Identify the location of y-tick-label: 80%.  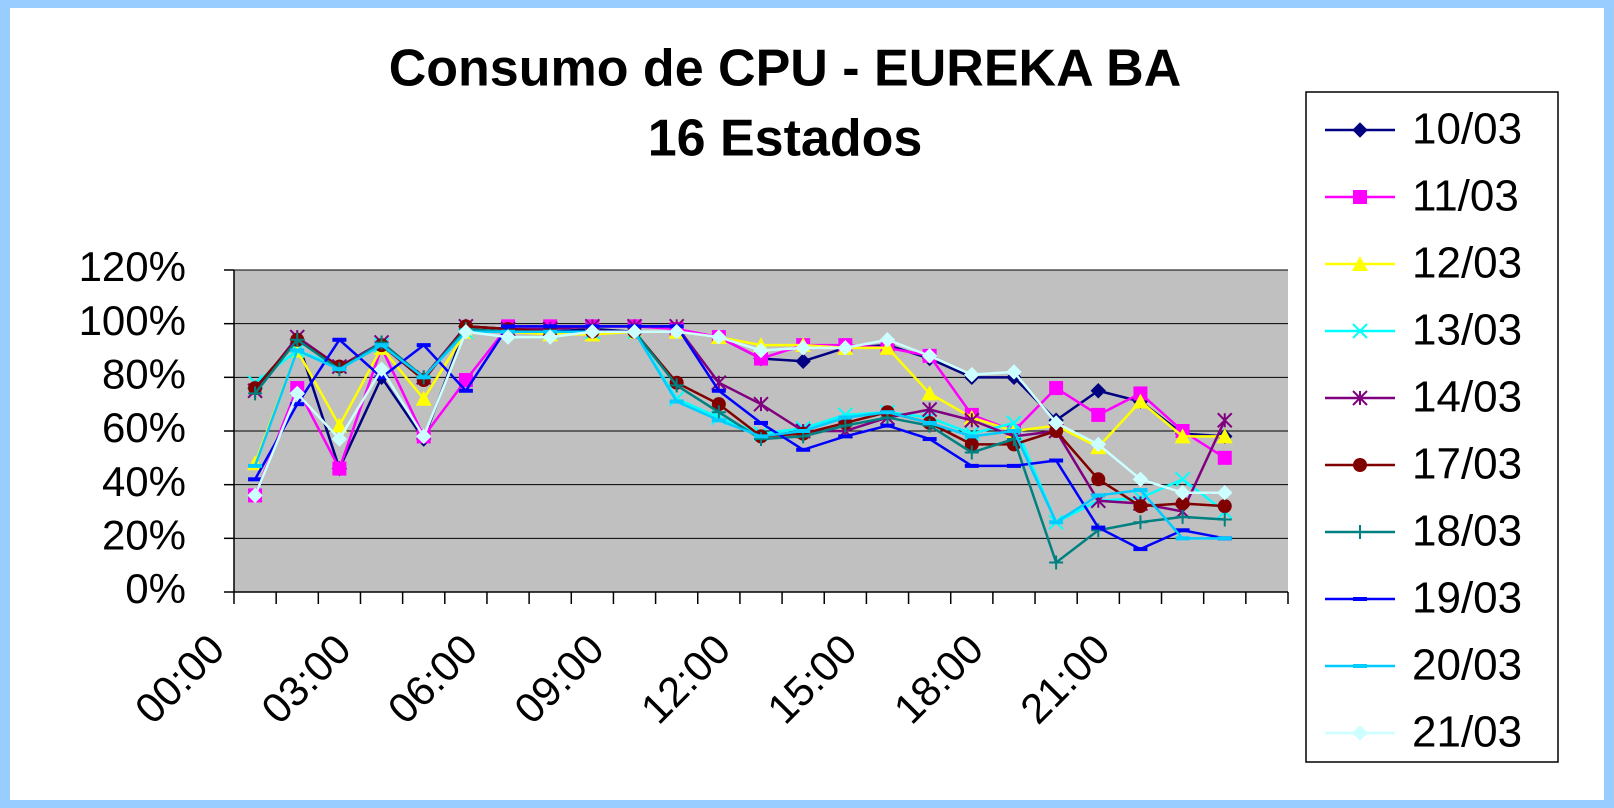
(144, 373).